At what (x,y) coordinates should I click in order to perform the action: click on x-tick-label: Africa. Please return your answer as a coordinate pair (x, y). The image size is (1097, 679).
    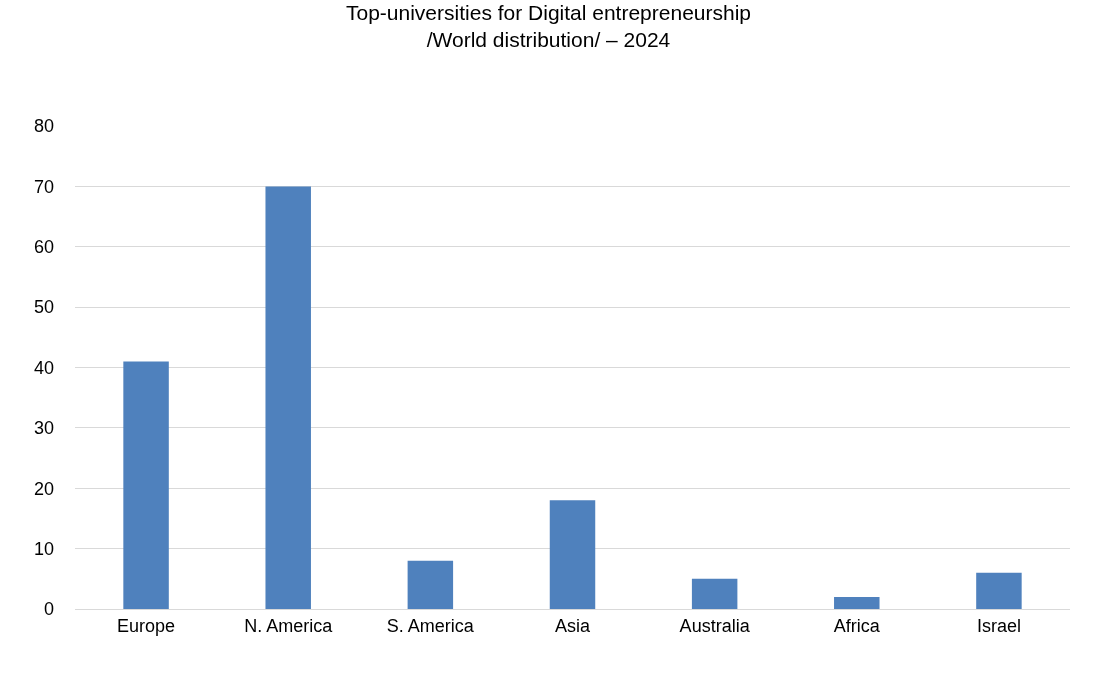
    Looking at the image, I should click on (857, 625).